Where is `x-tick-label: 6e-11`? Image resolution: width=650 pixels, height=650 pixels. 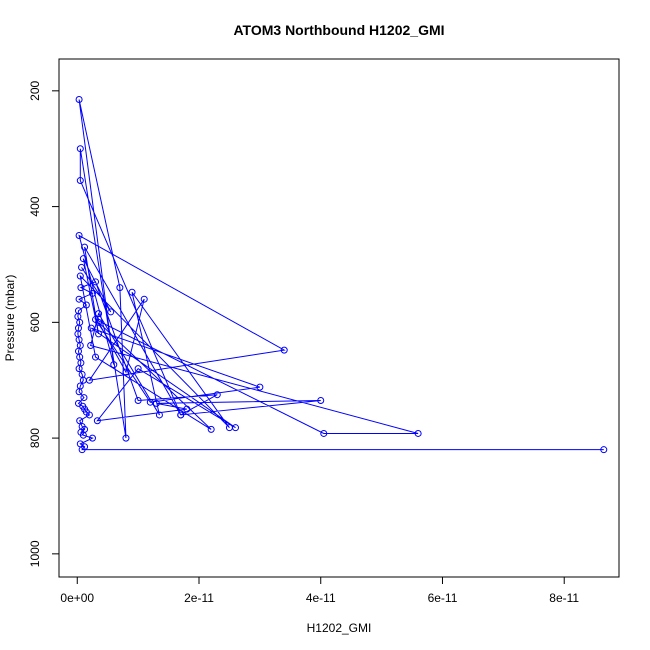 x-tick-label: 6e-11 is located at coordinates (443, 598).